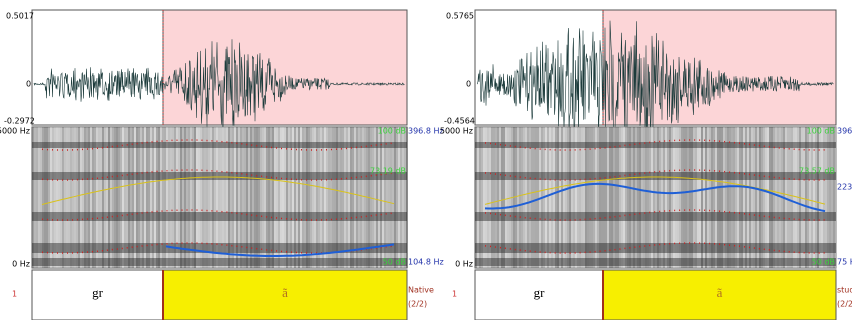  I want to click on pitch-mid: 223.6, so click(844, 187).